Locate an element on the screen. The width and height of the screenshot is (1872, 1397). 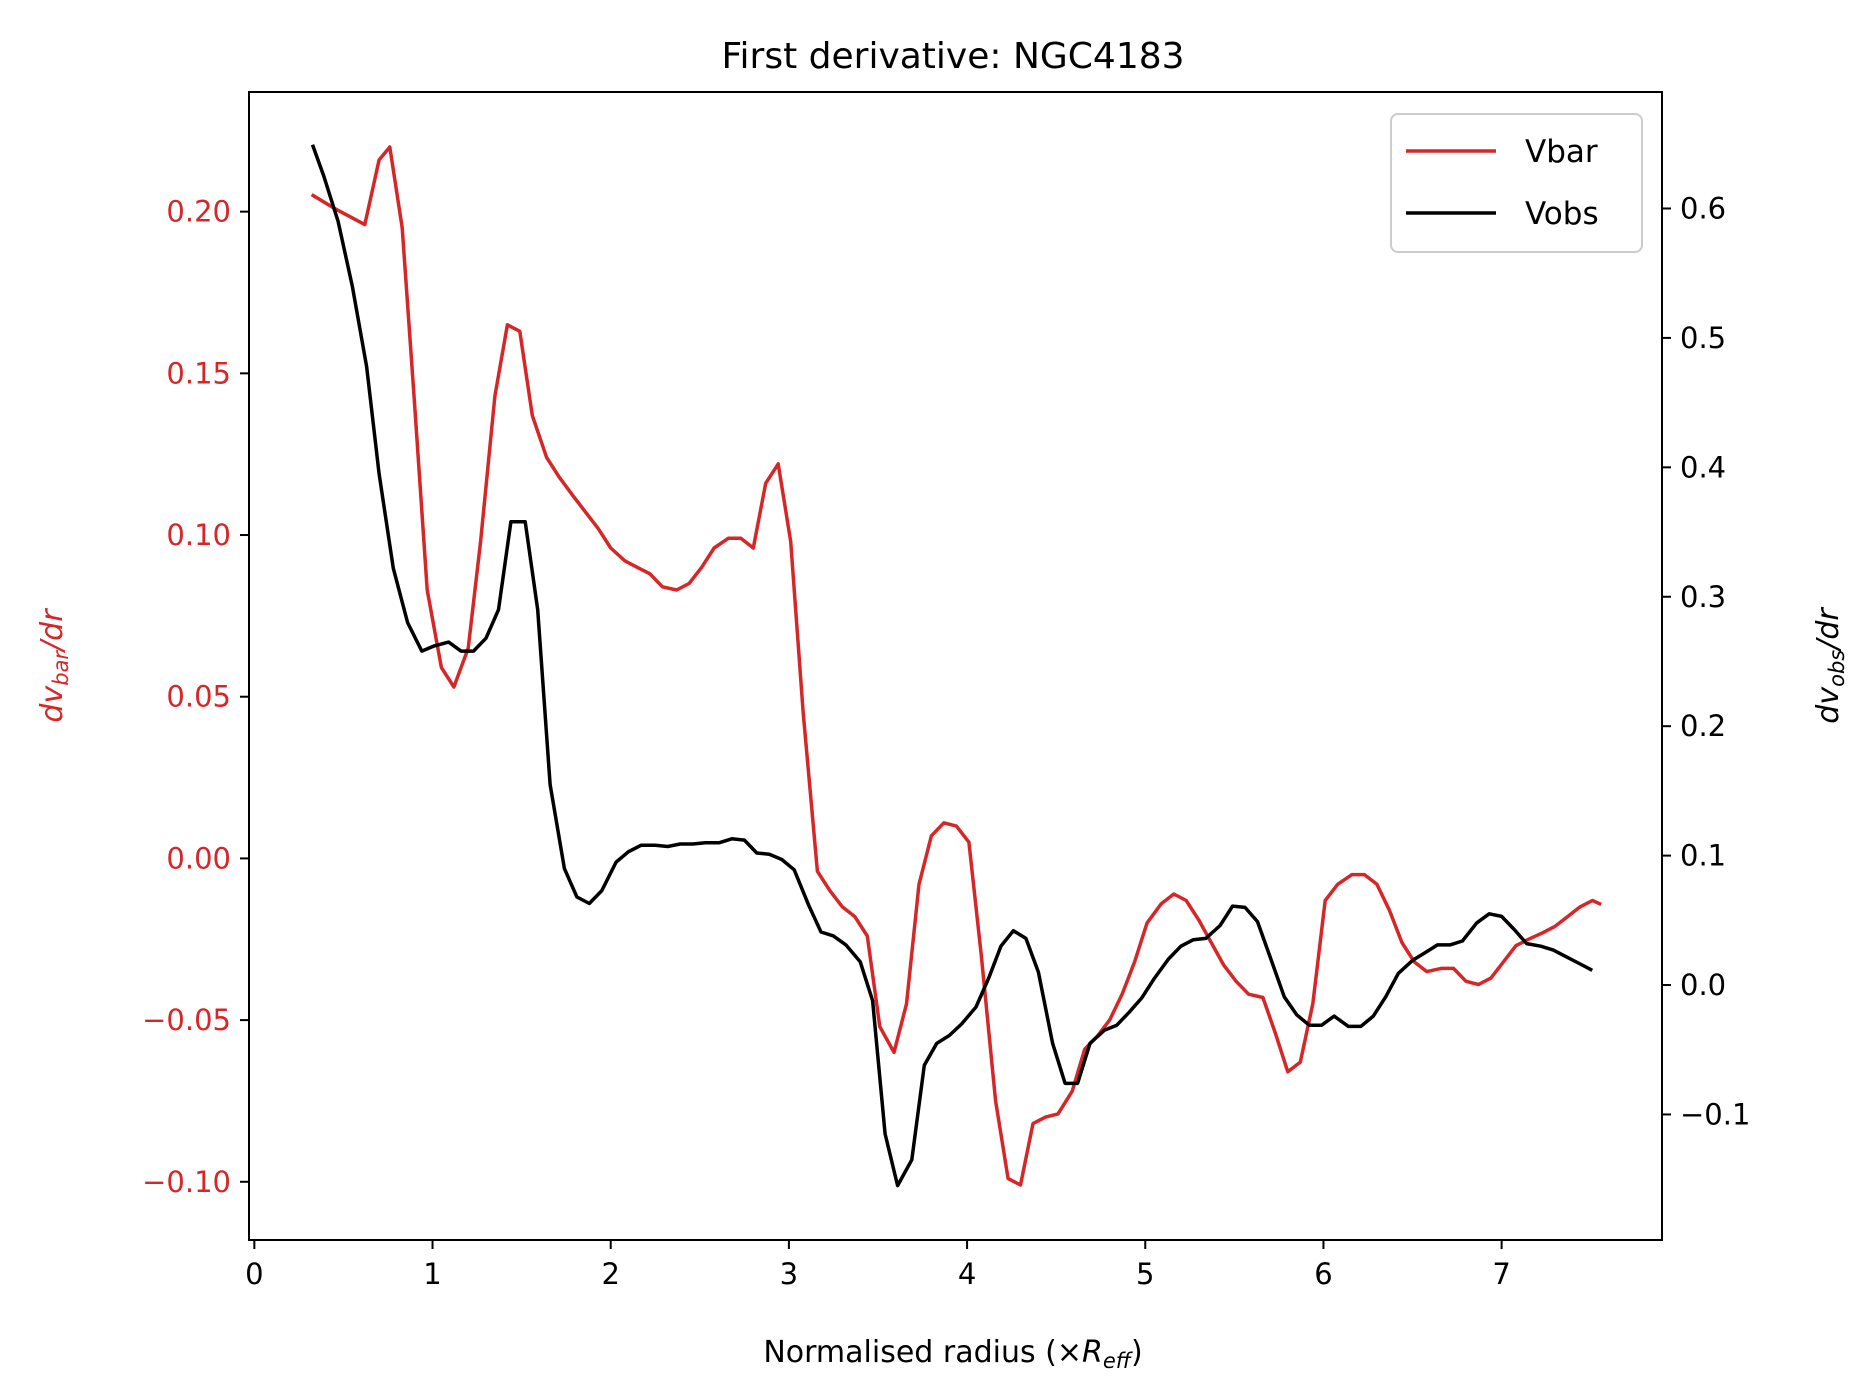
x-tick-label: 5 is located at coordinates (1145, 1274).